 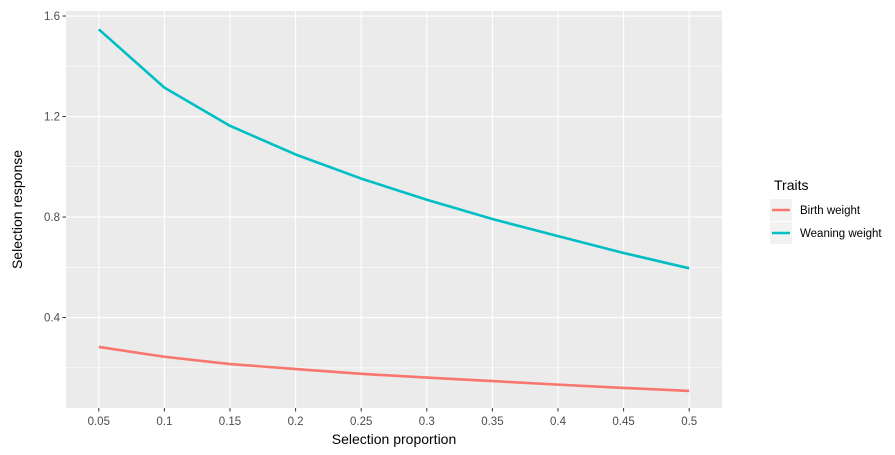 What do you see at coordinates (791, 185) in the screenshot?
I see `legend-title: Traits` at bounding box center [791, 185].